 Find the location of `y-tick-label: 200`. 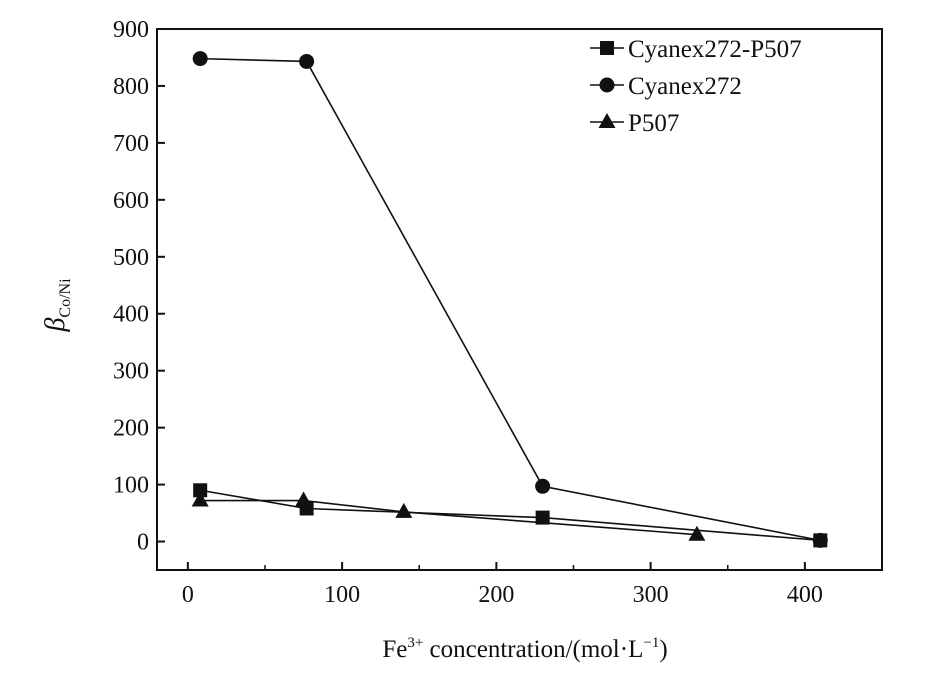

y-tick-label: 200 is located at coordinates (131, 429).